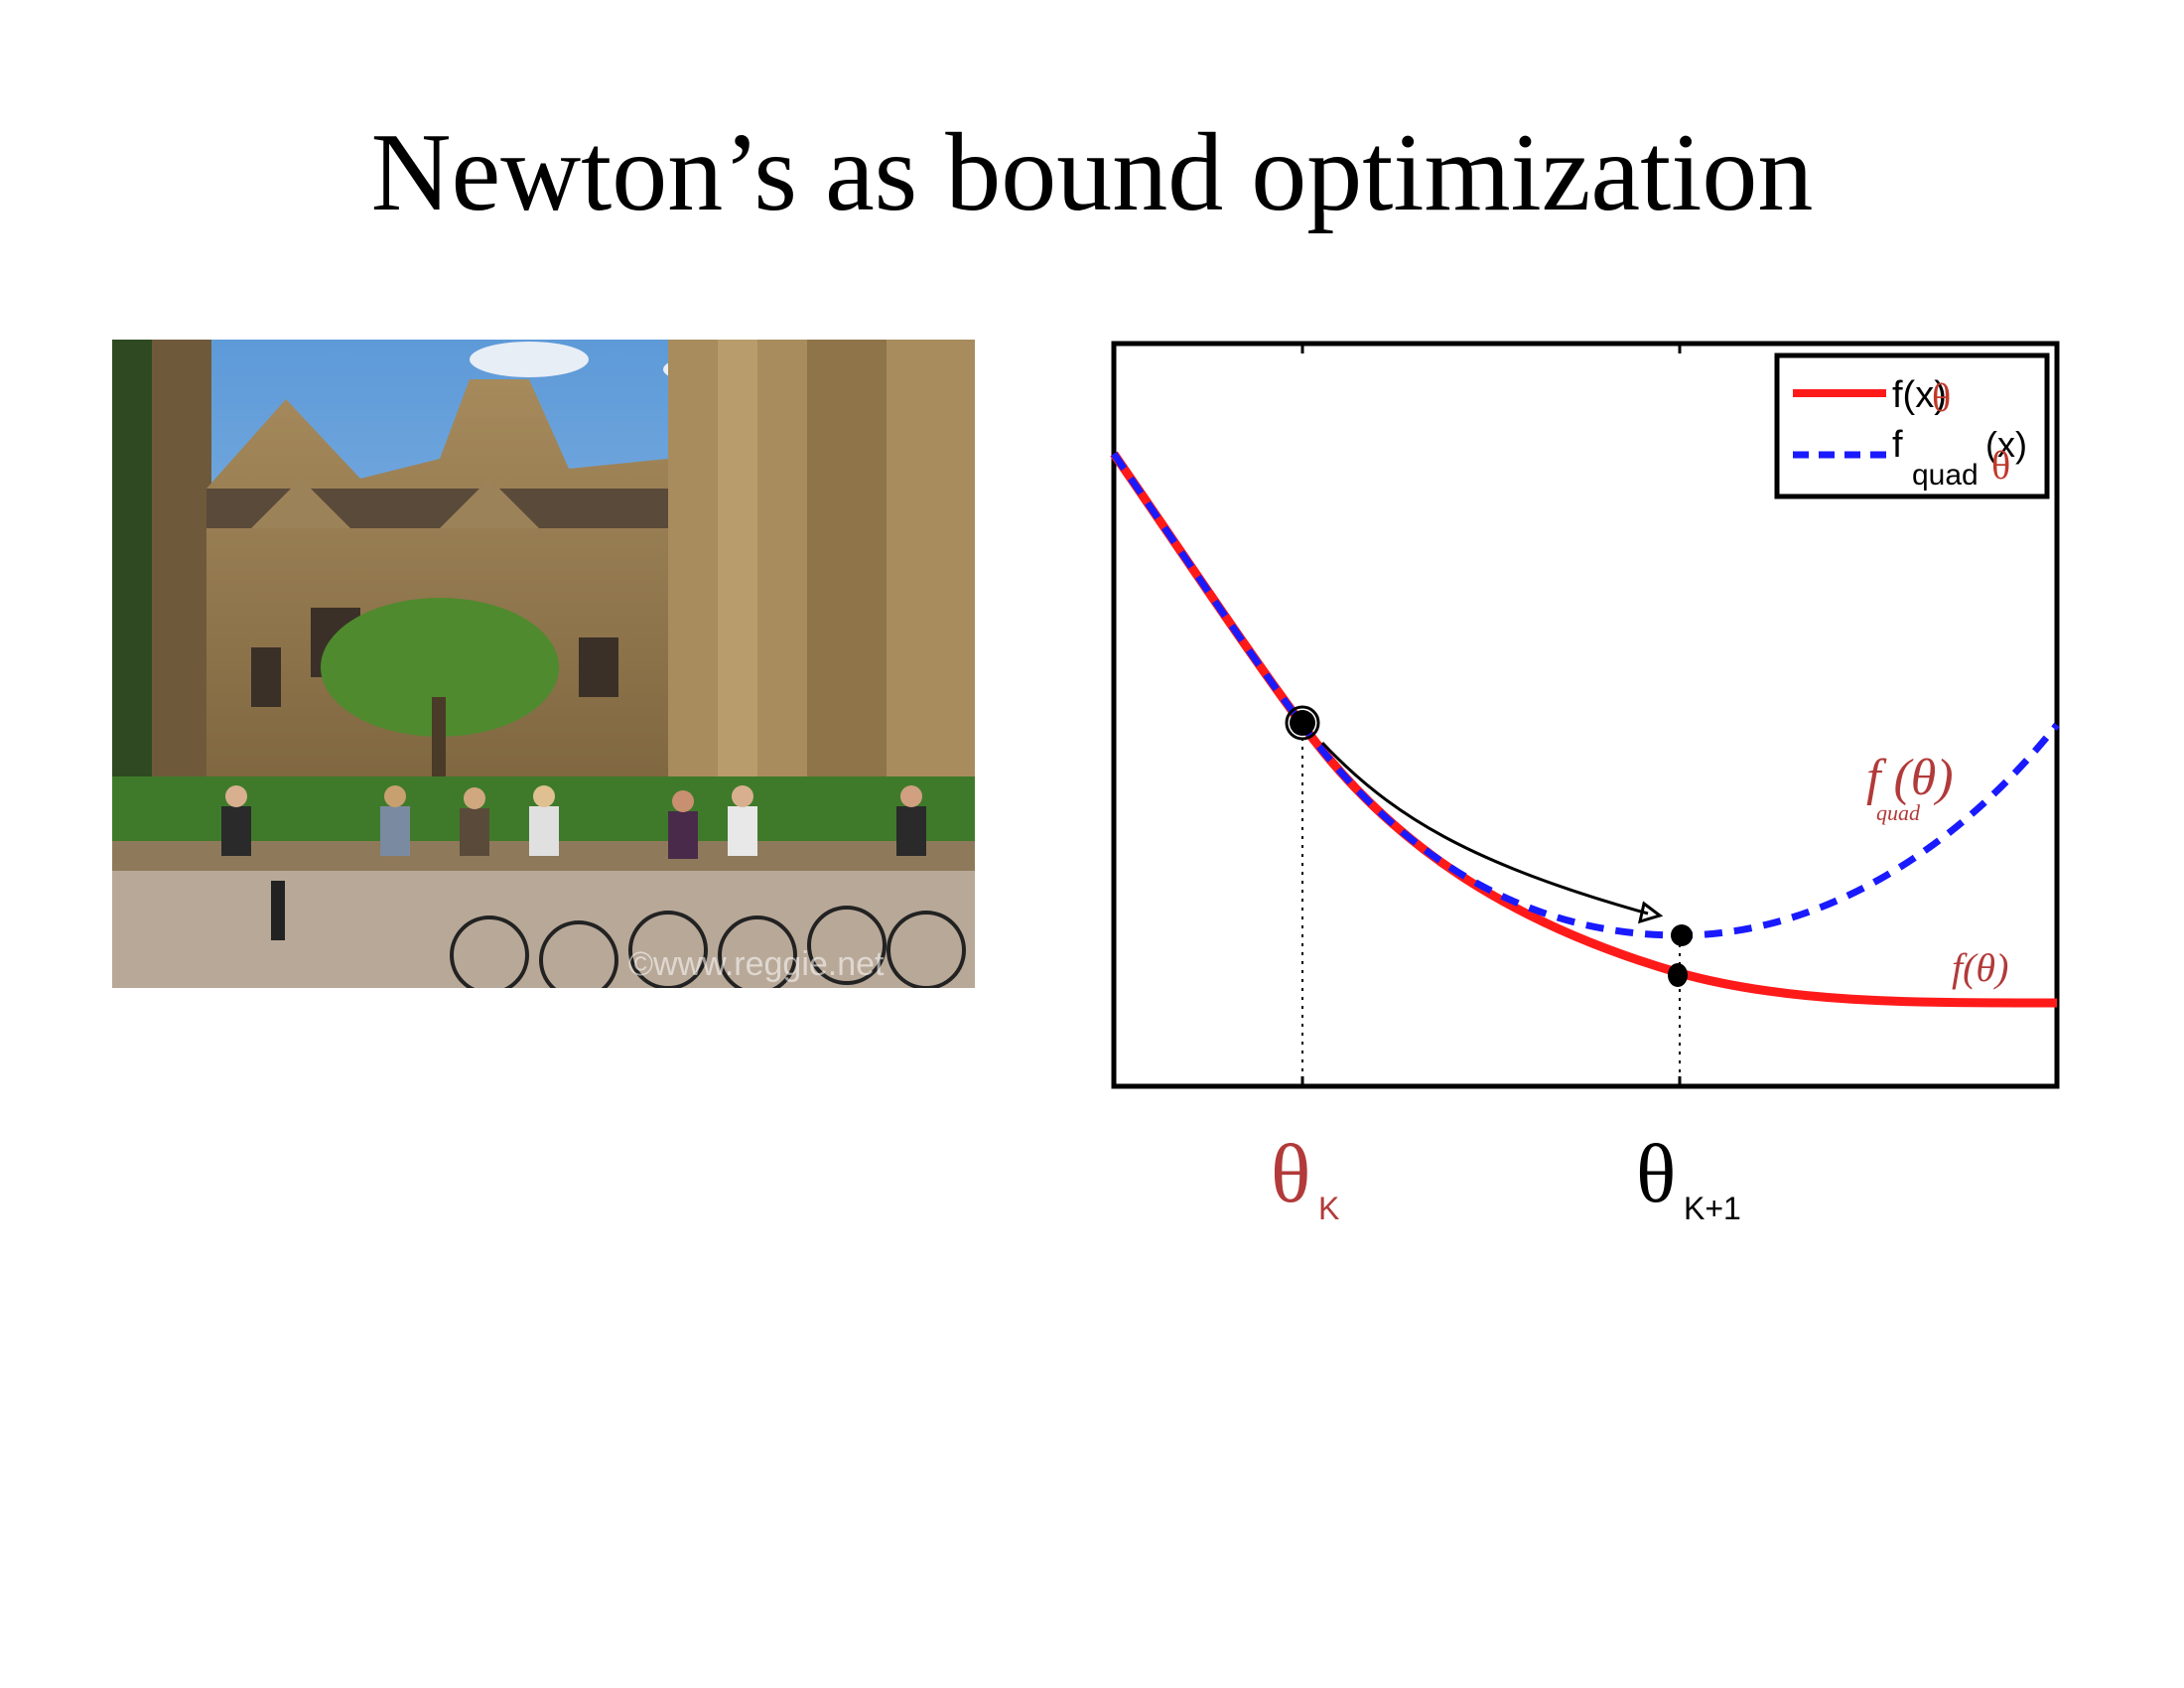 This screenshot has height=1688, width=2184. I want to click on fquad-annotation-sub: quad, so click(1898, 812).